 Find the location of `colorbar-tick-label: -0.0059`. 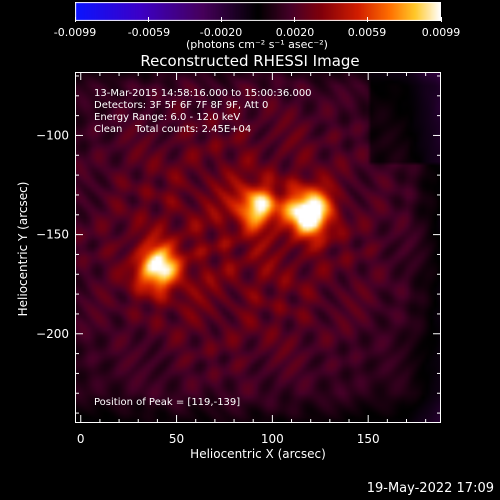

colorbar-tick-label: -0.0059 is located at coordinates (149, 32).